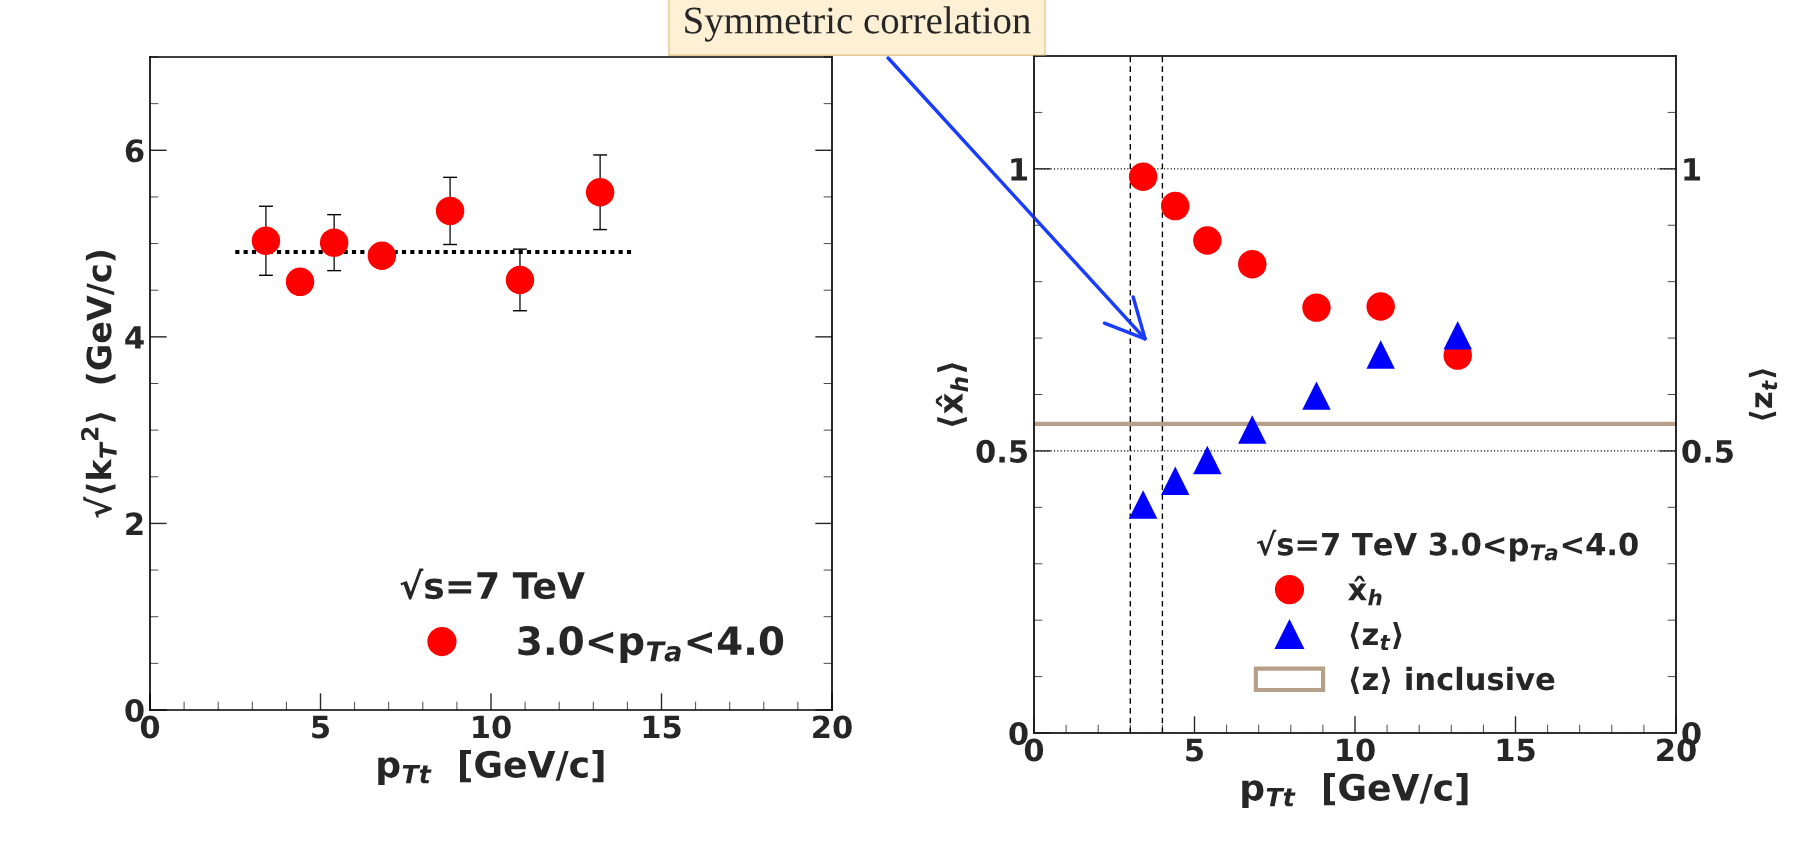 This screenshot has height=855, width=1816. I want to click on y-axis-title: ⟨x̂$_{h}$⟩, so click(951, 394).